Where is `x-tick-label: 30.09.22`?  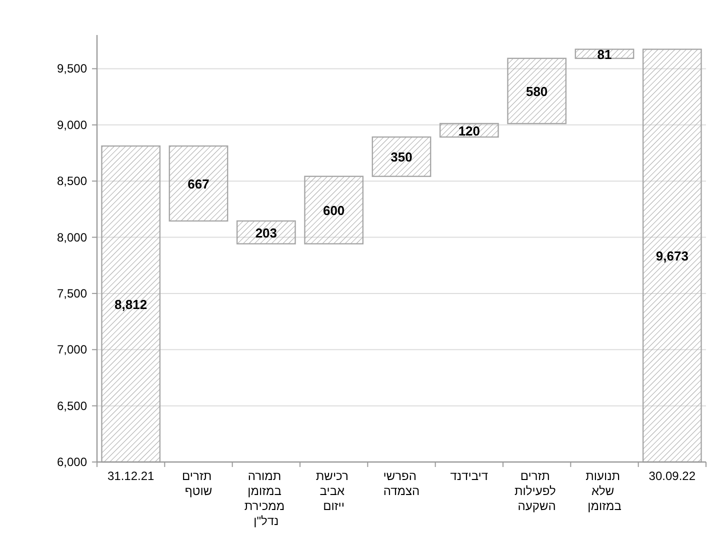
x-tick-label: 30.09.22 is located at coordinates (672, 476).